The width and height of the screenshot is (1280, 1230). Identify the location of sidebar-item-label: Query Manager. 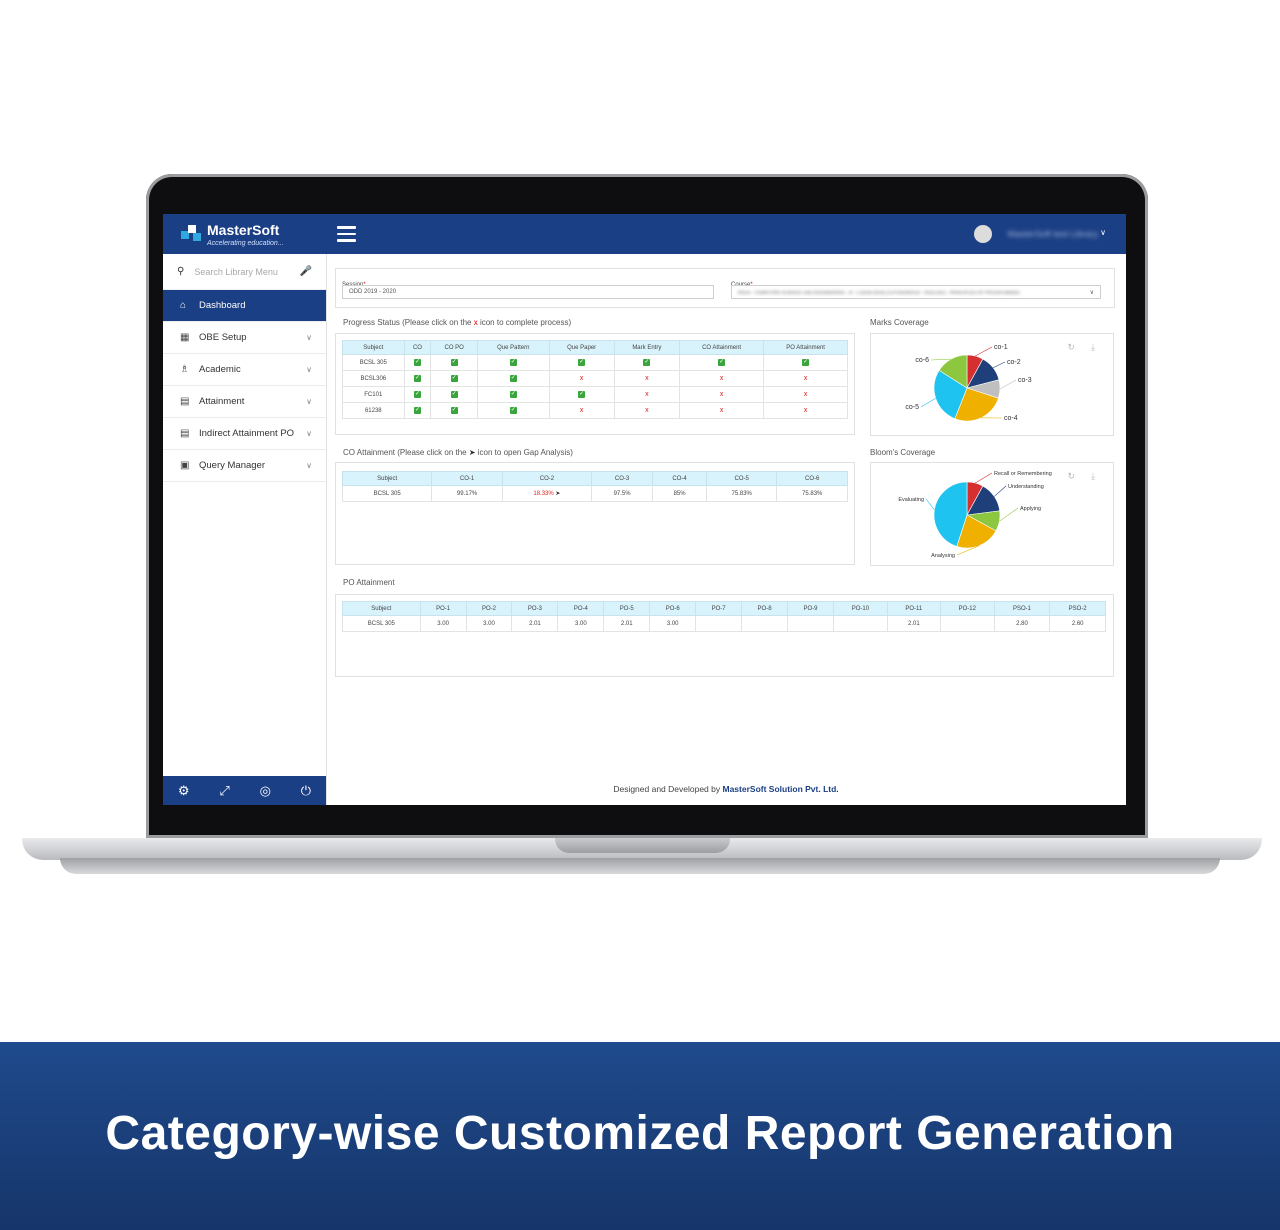
(232, 465).